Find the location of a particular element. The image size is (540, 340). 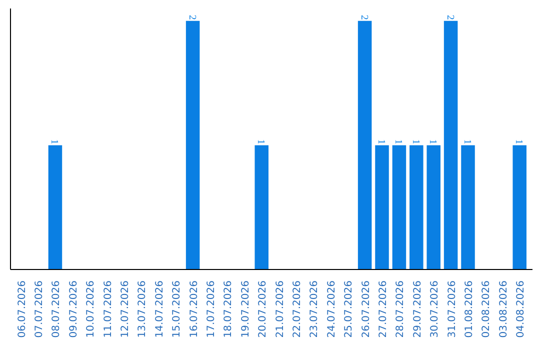

x-tick-label: 12.07.2026 is located at coordinates (126, 309).